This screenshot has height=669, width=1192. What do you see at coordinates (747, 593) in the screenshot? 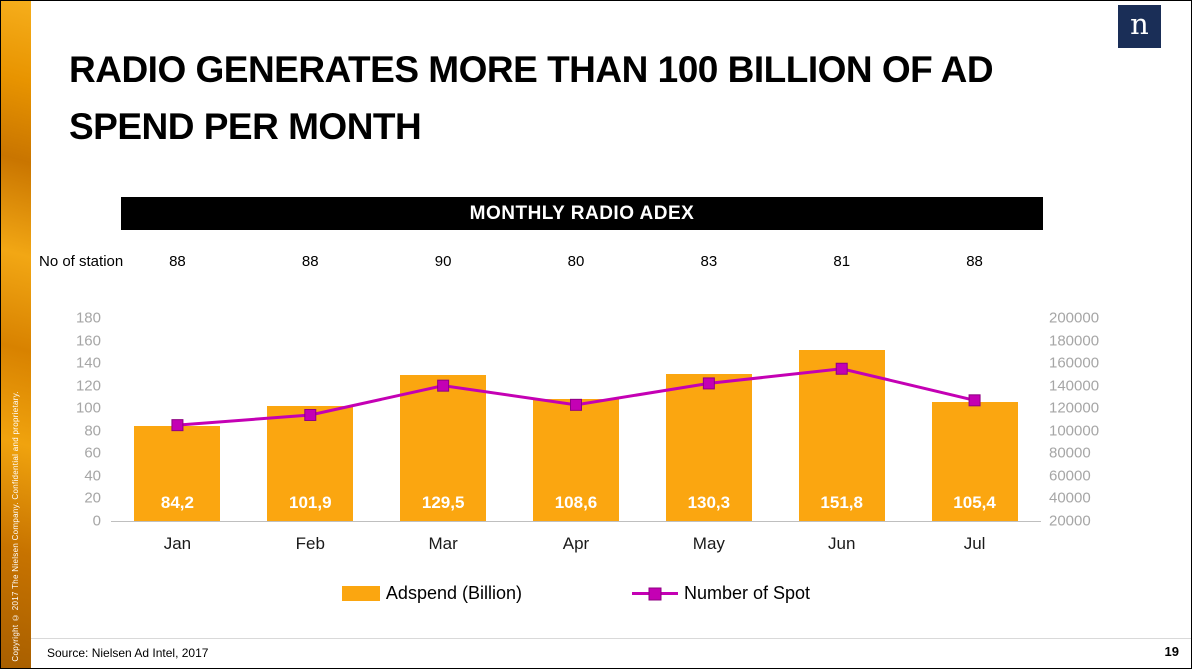
I see `legend-spots-label: Number of Spot` at bounding box center [747, 593].